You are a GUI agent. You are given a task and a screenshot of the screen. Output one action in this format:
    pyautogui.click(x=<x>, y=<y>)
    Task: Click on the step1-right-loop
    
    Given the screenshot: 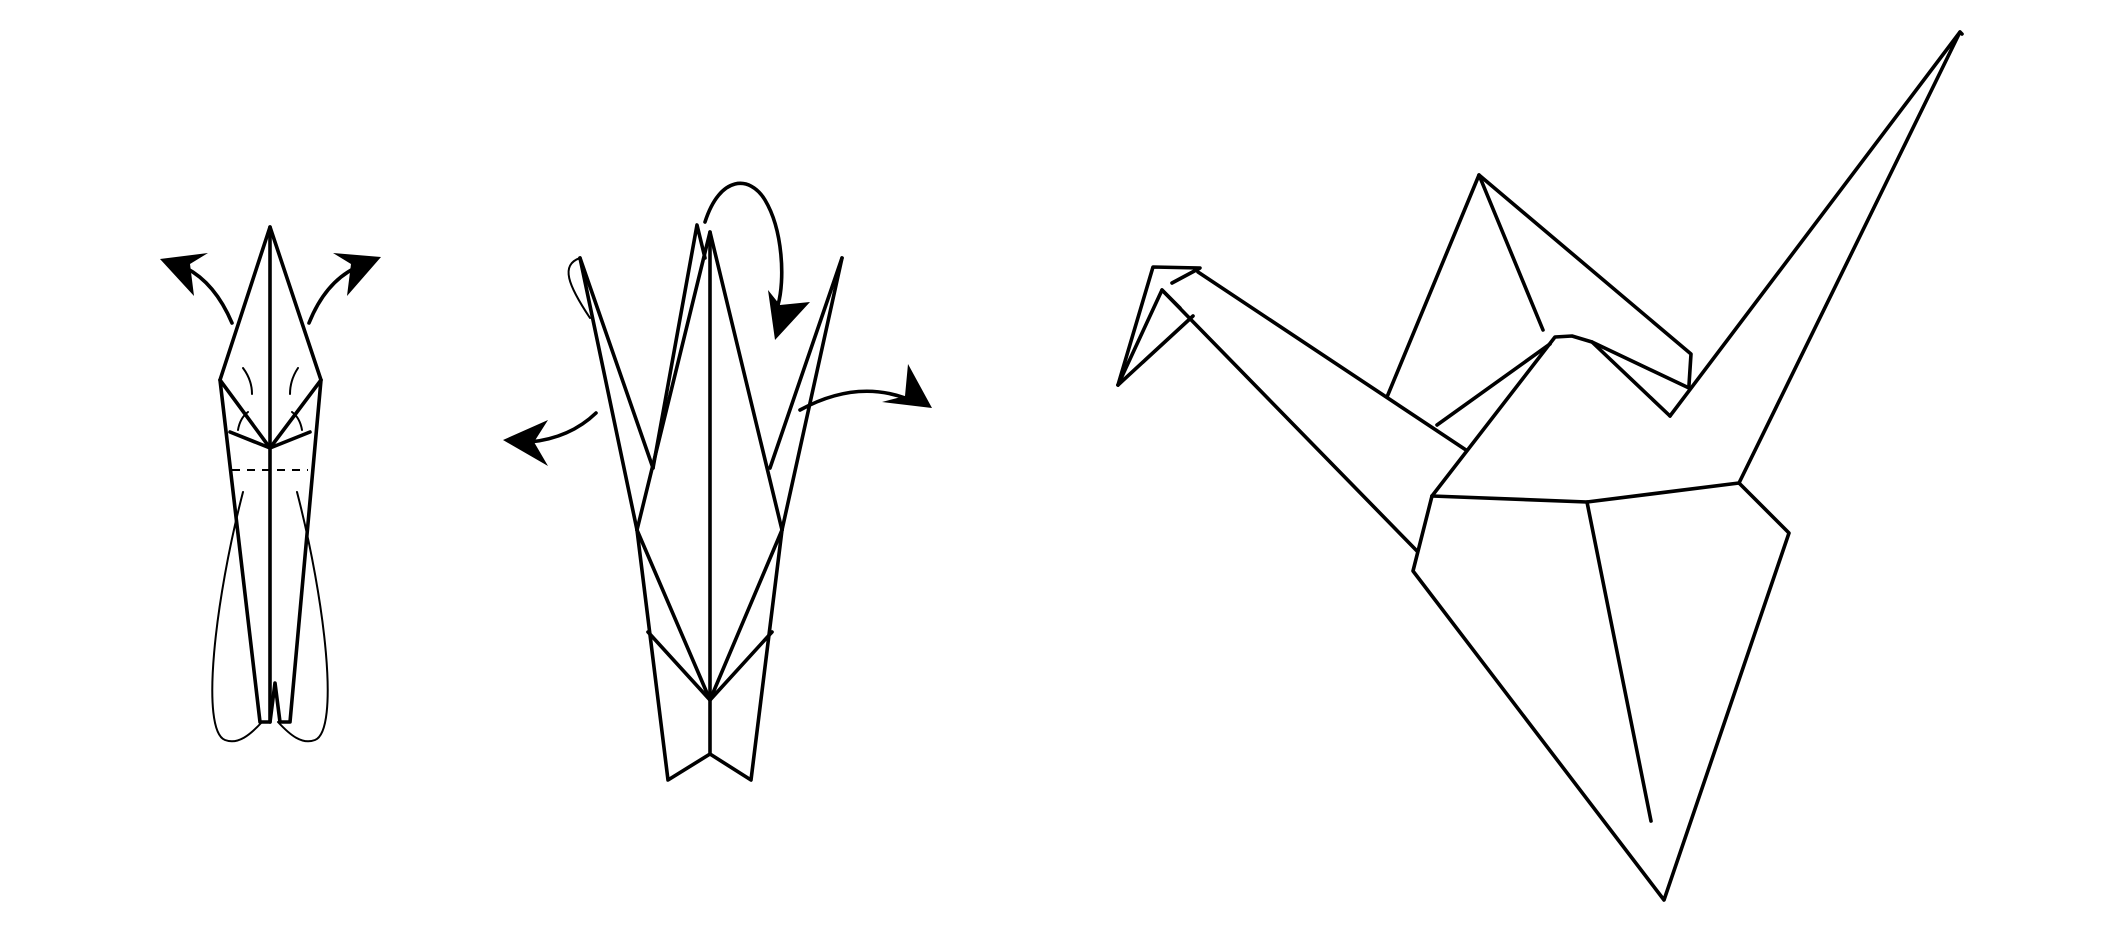 What is the action you would take?
    pyautogui.click(x=303, y=617)
    